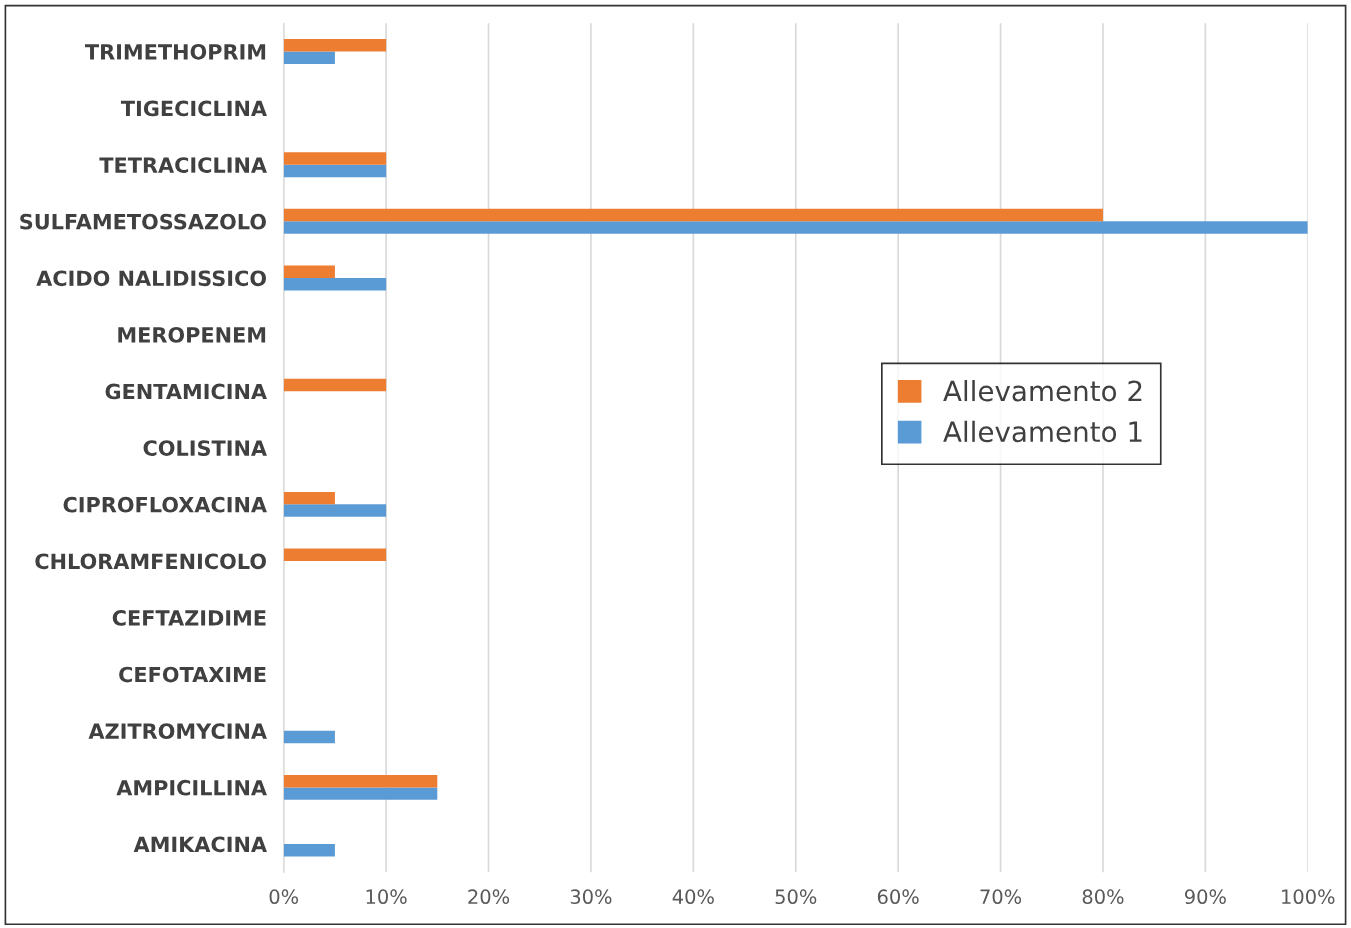 The image size is (1351, 928). I want to click on y-tick-label: ACIDO NALIDISSICO, so click(151, 278).